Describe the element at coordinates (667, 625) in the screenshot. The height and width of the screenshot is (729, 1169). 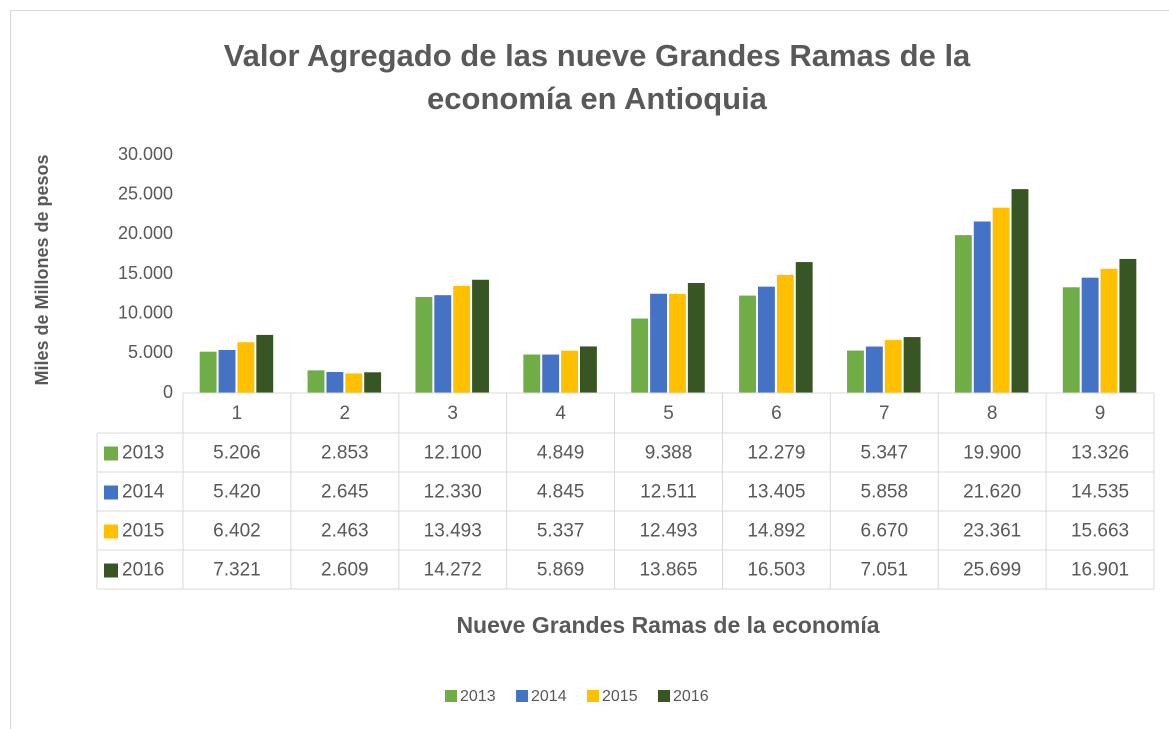
I see `x-axis-title: Nueve Grandes Ramas de la economía` at that location.